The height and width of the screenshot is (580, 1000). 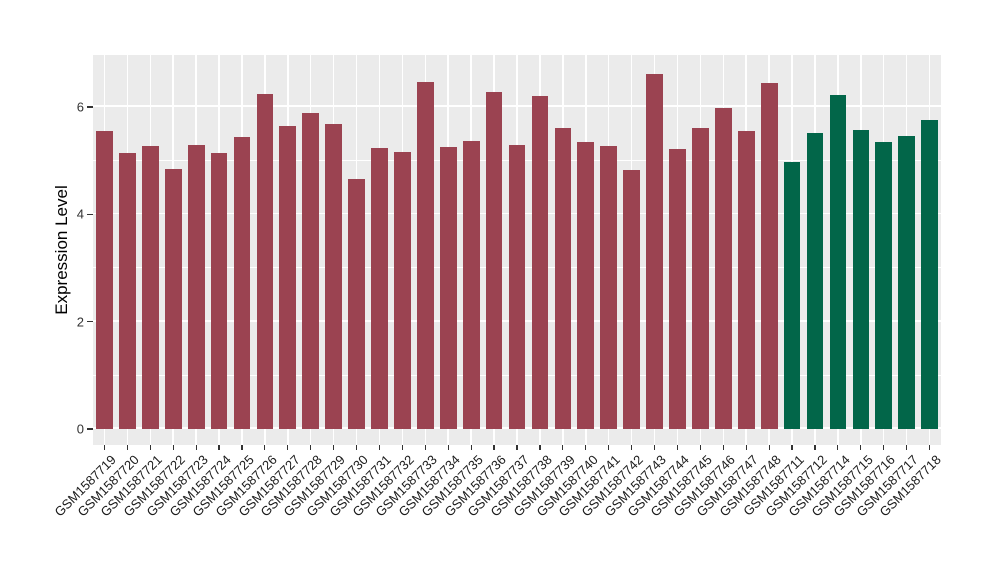 I want to click on bar-GSM1587737, so click(x=517, y=286).